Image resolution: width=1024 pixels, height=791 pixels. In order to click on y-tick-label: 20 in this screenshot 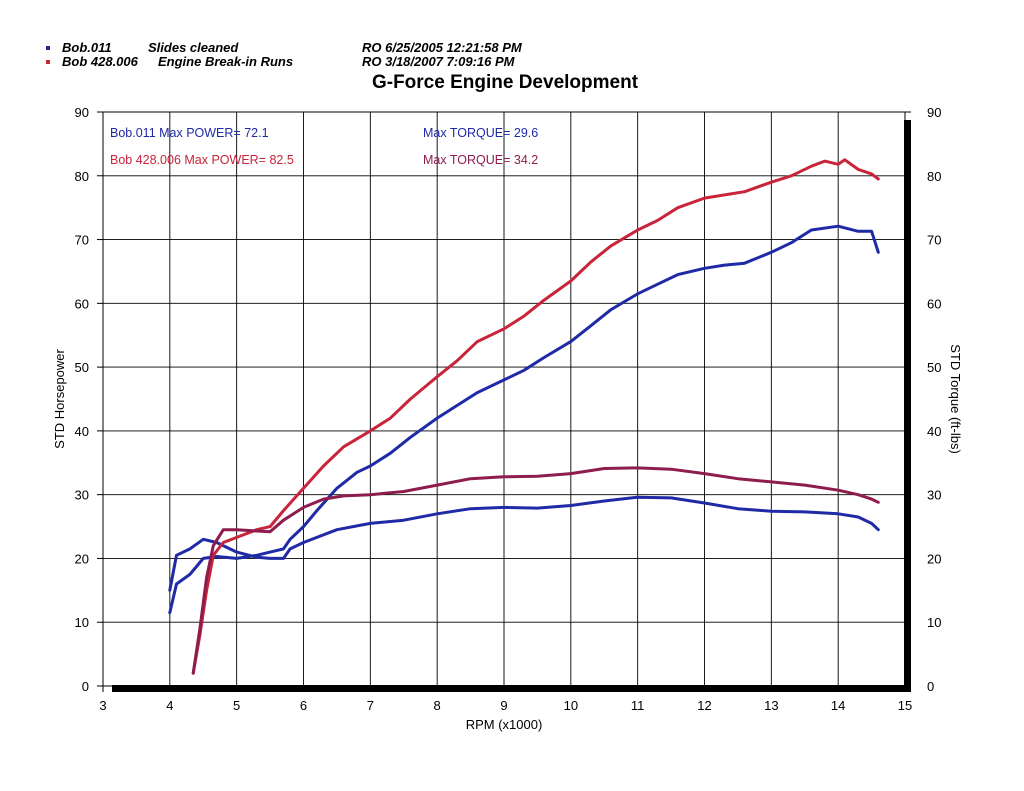, I will do `click(82, 558)`.